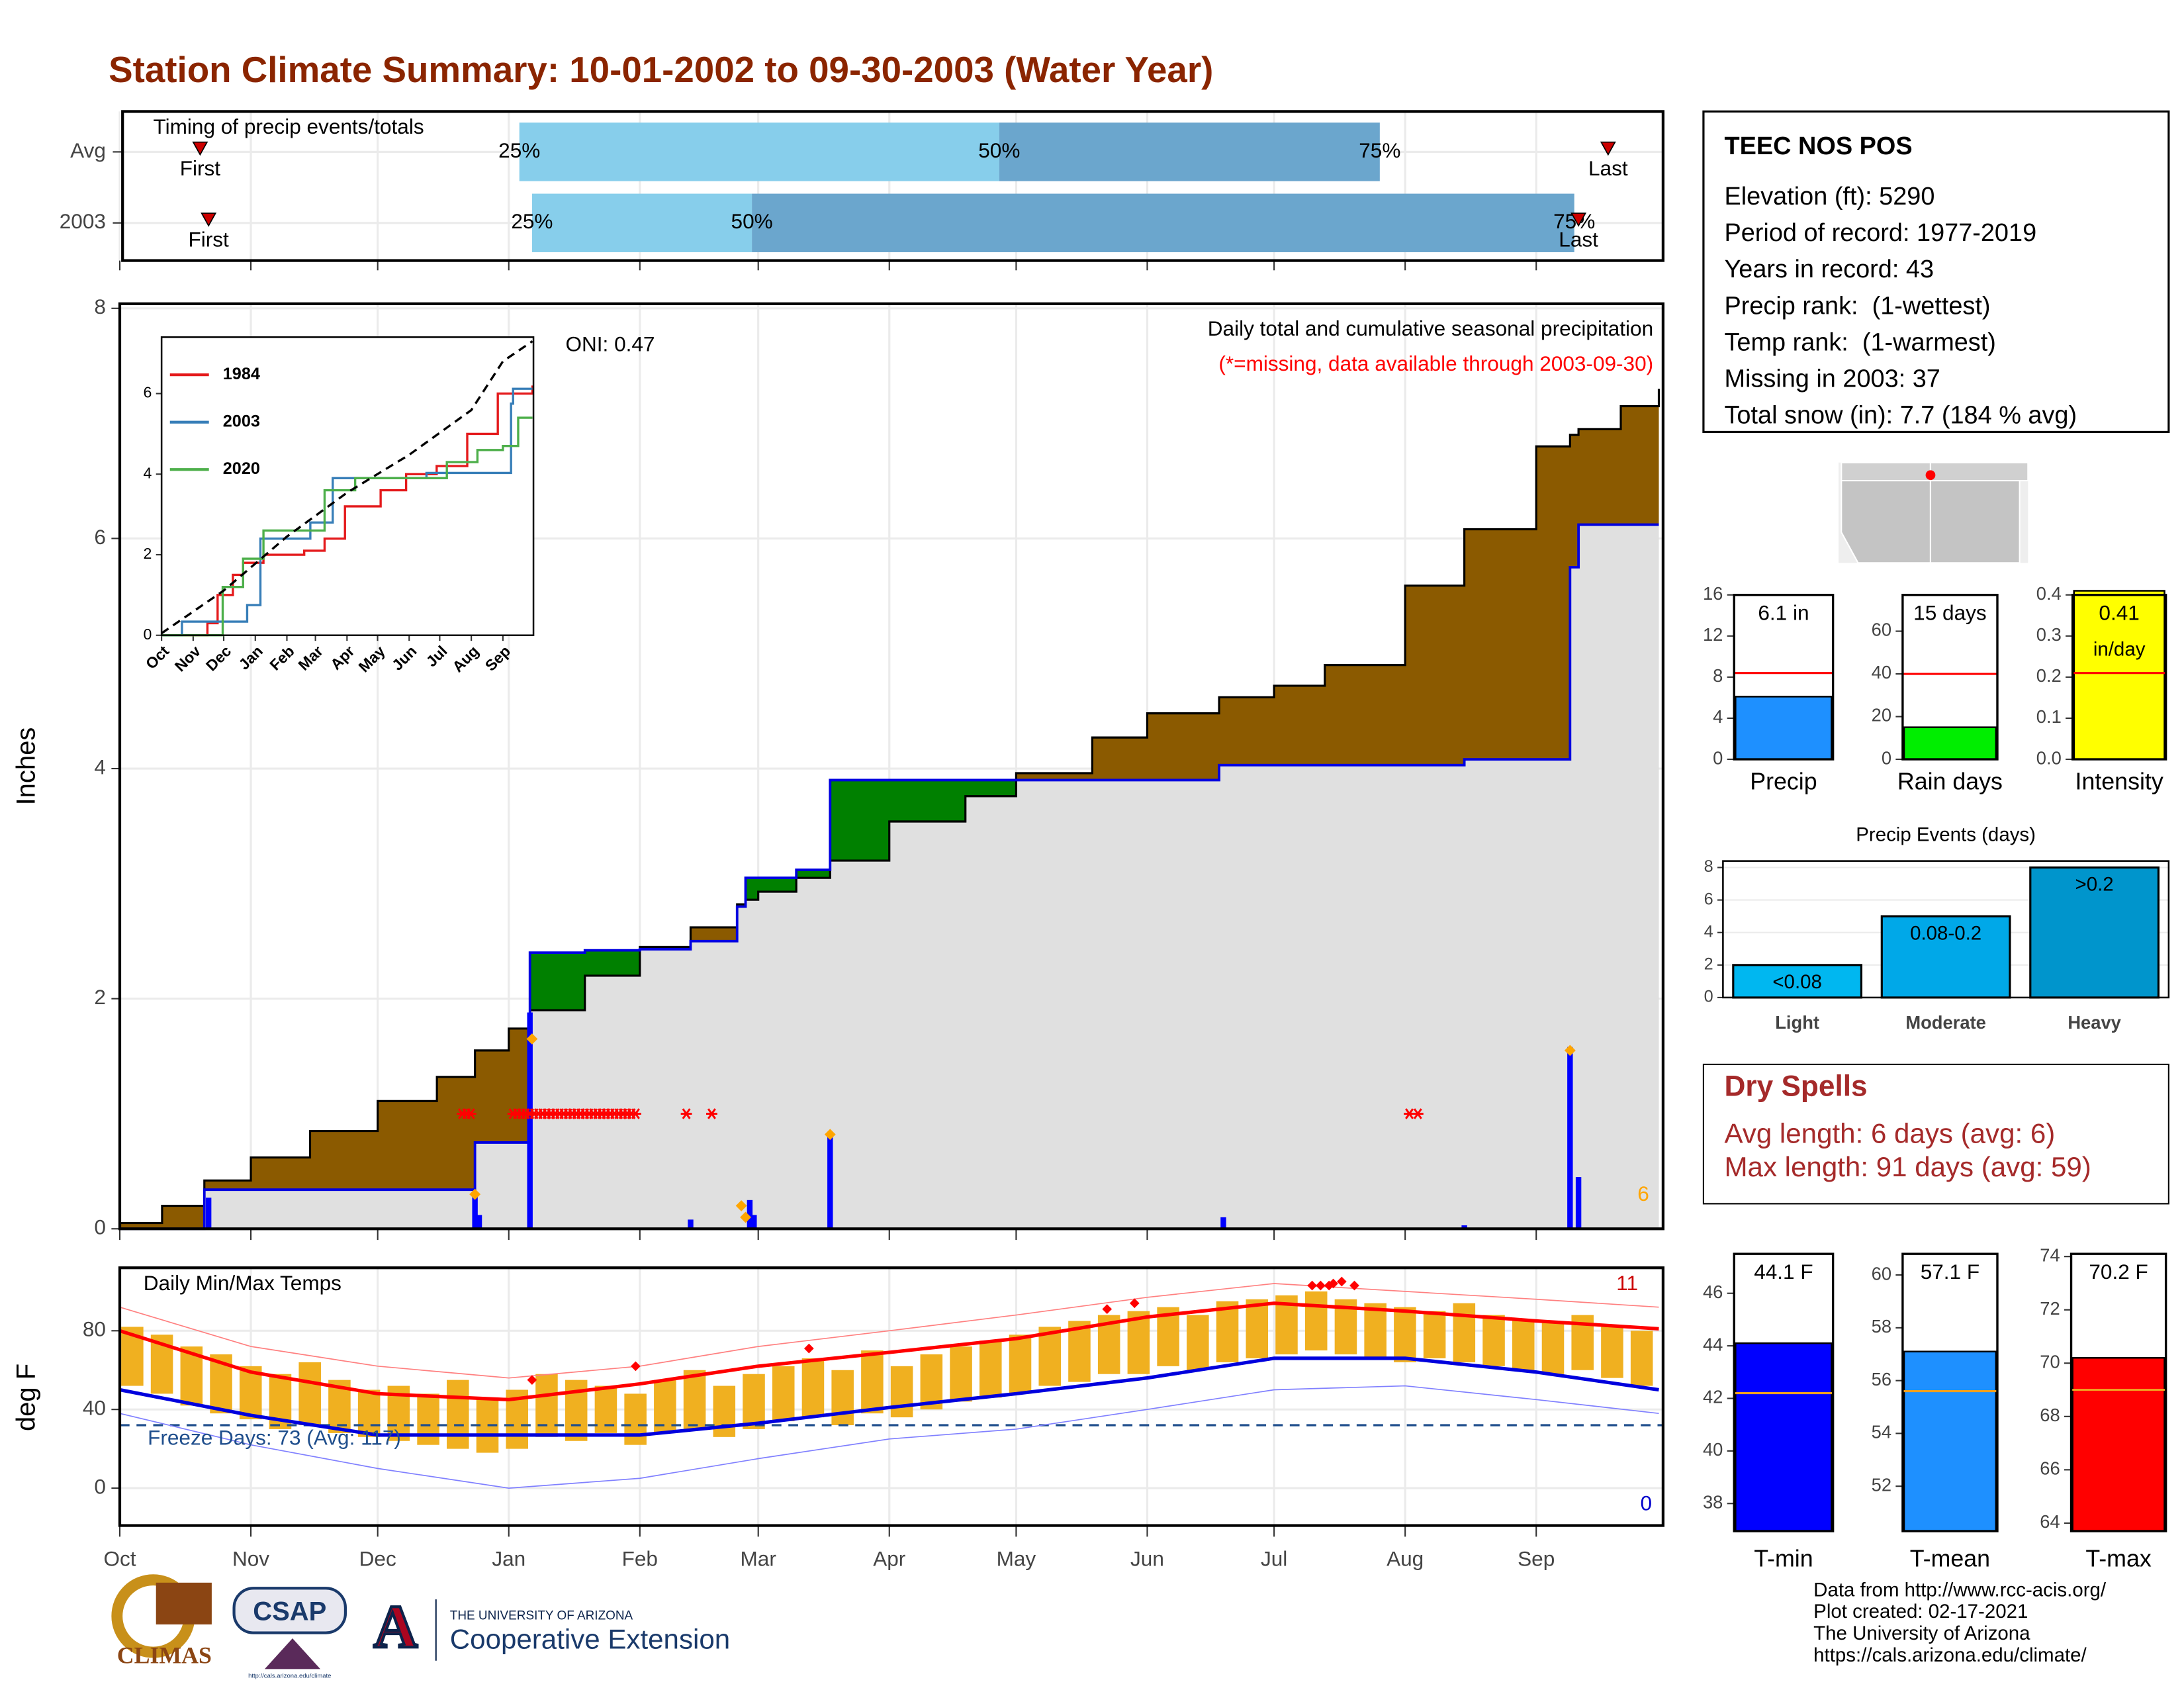  What do you see at coordinates (148, 392) in the screenshot?
I see `y-tick-label: 6` at bounding box center [148, 392].